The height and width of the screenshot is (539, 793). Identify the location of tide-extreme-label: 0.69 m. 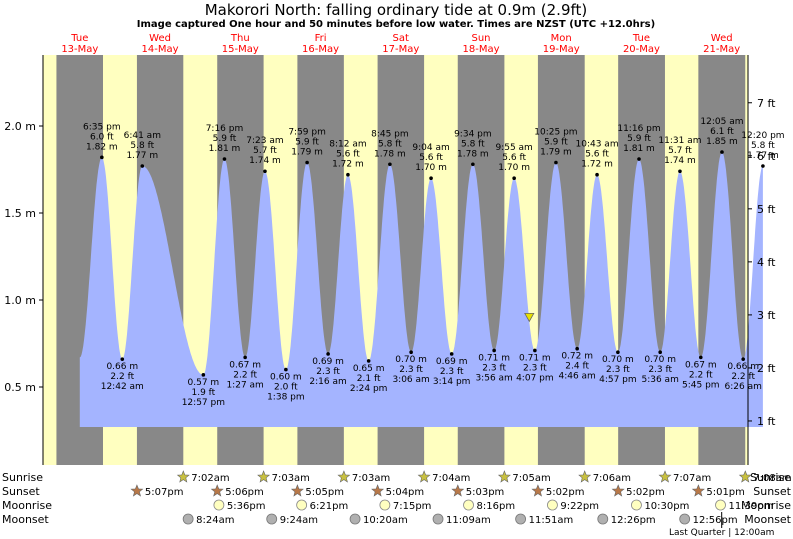
(328, 362).